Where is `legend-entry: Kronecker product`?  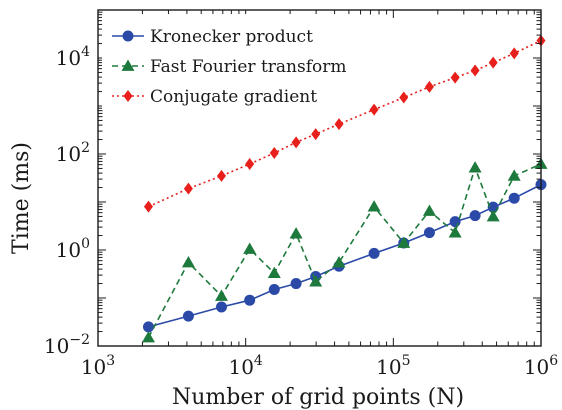
legend-entry: Kronecker product is located at coordinates (212, 37).